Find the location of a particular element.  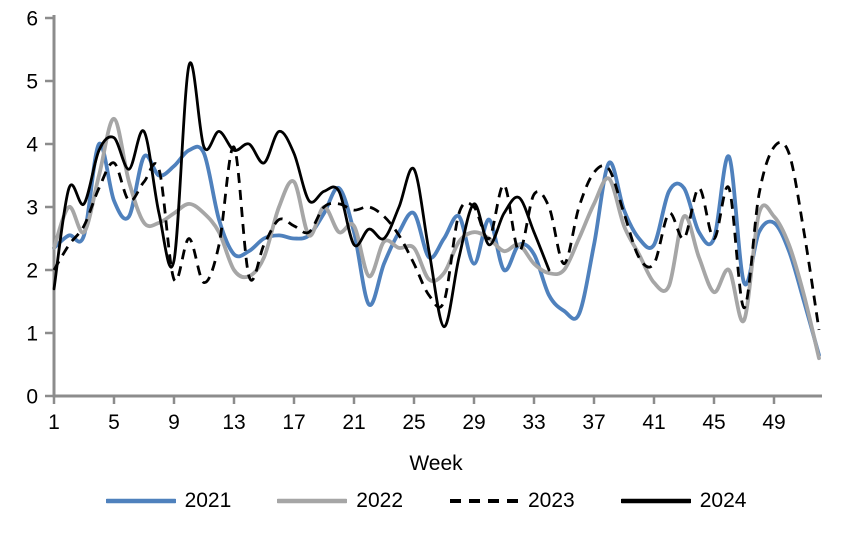

legend-swatch-2023 is located at coordinates (484, 501).